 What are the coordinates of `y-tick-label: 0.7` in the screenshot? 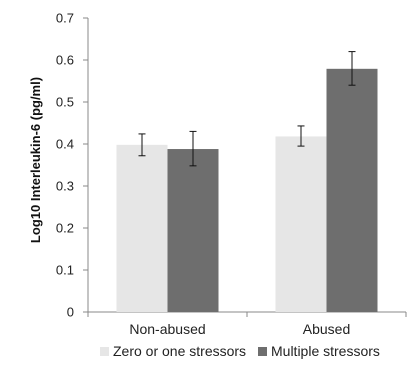 It's located at (65, 18).